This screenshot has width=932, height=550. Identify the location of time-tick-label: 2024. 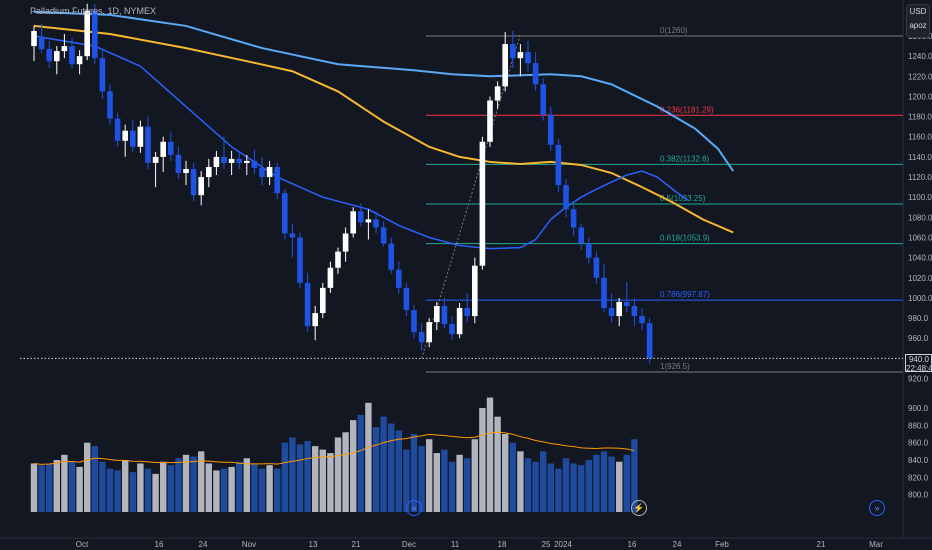
(563, 544).